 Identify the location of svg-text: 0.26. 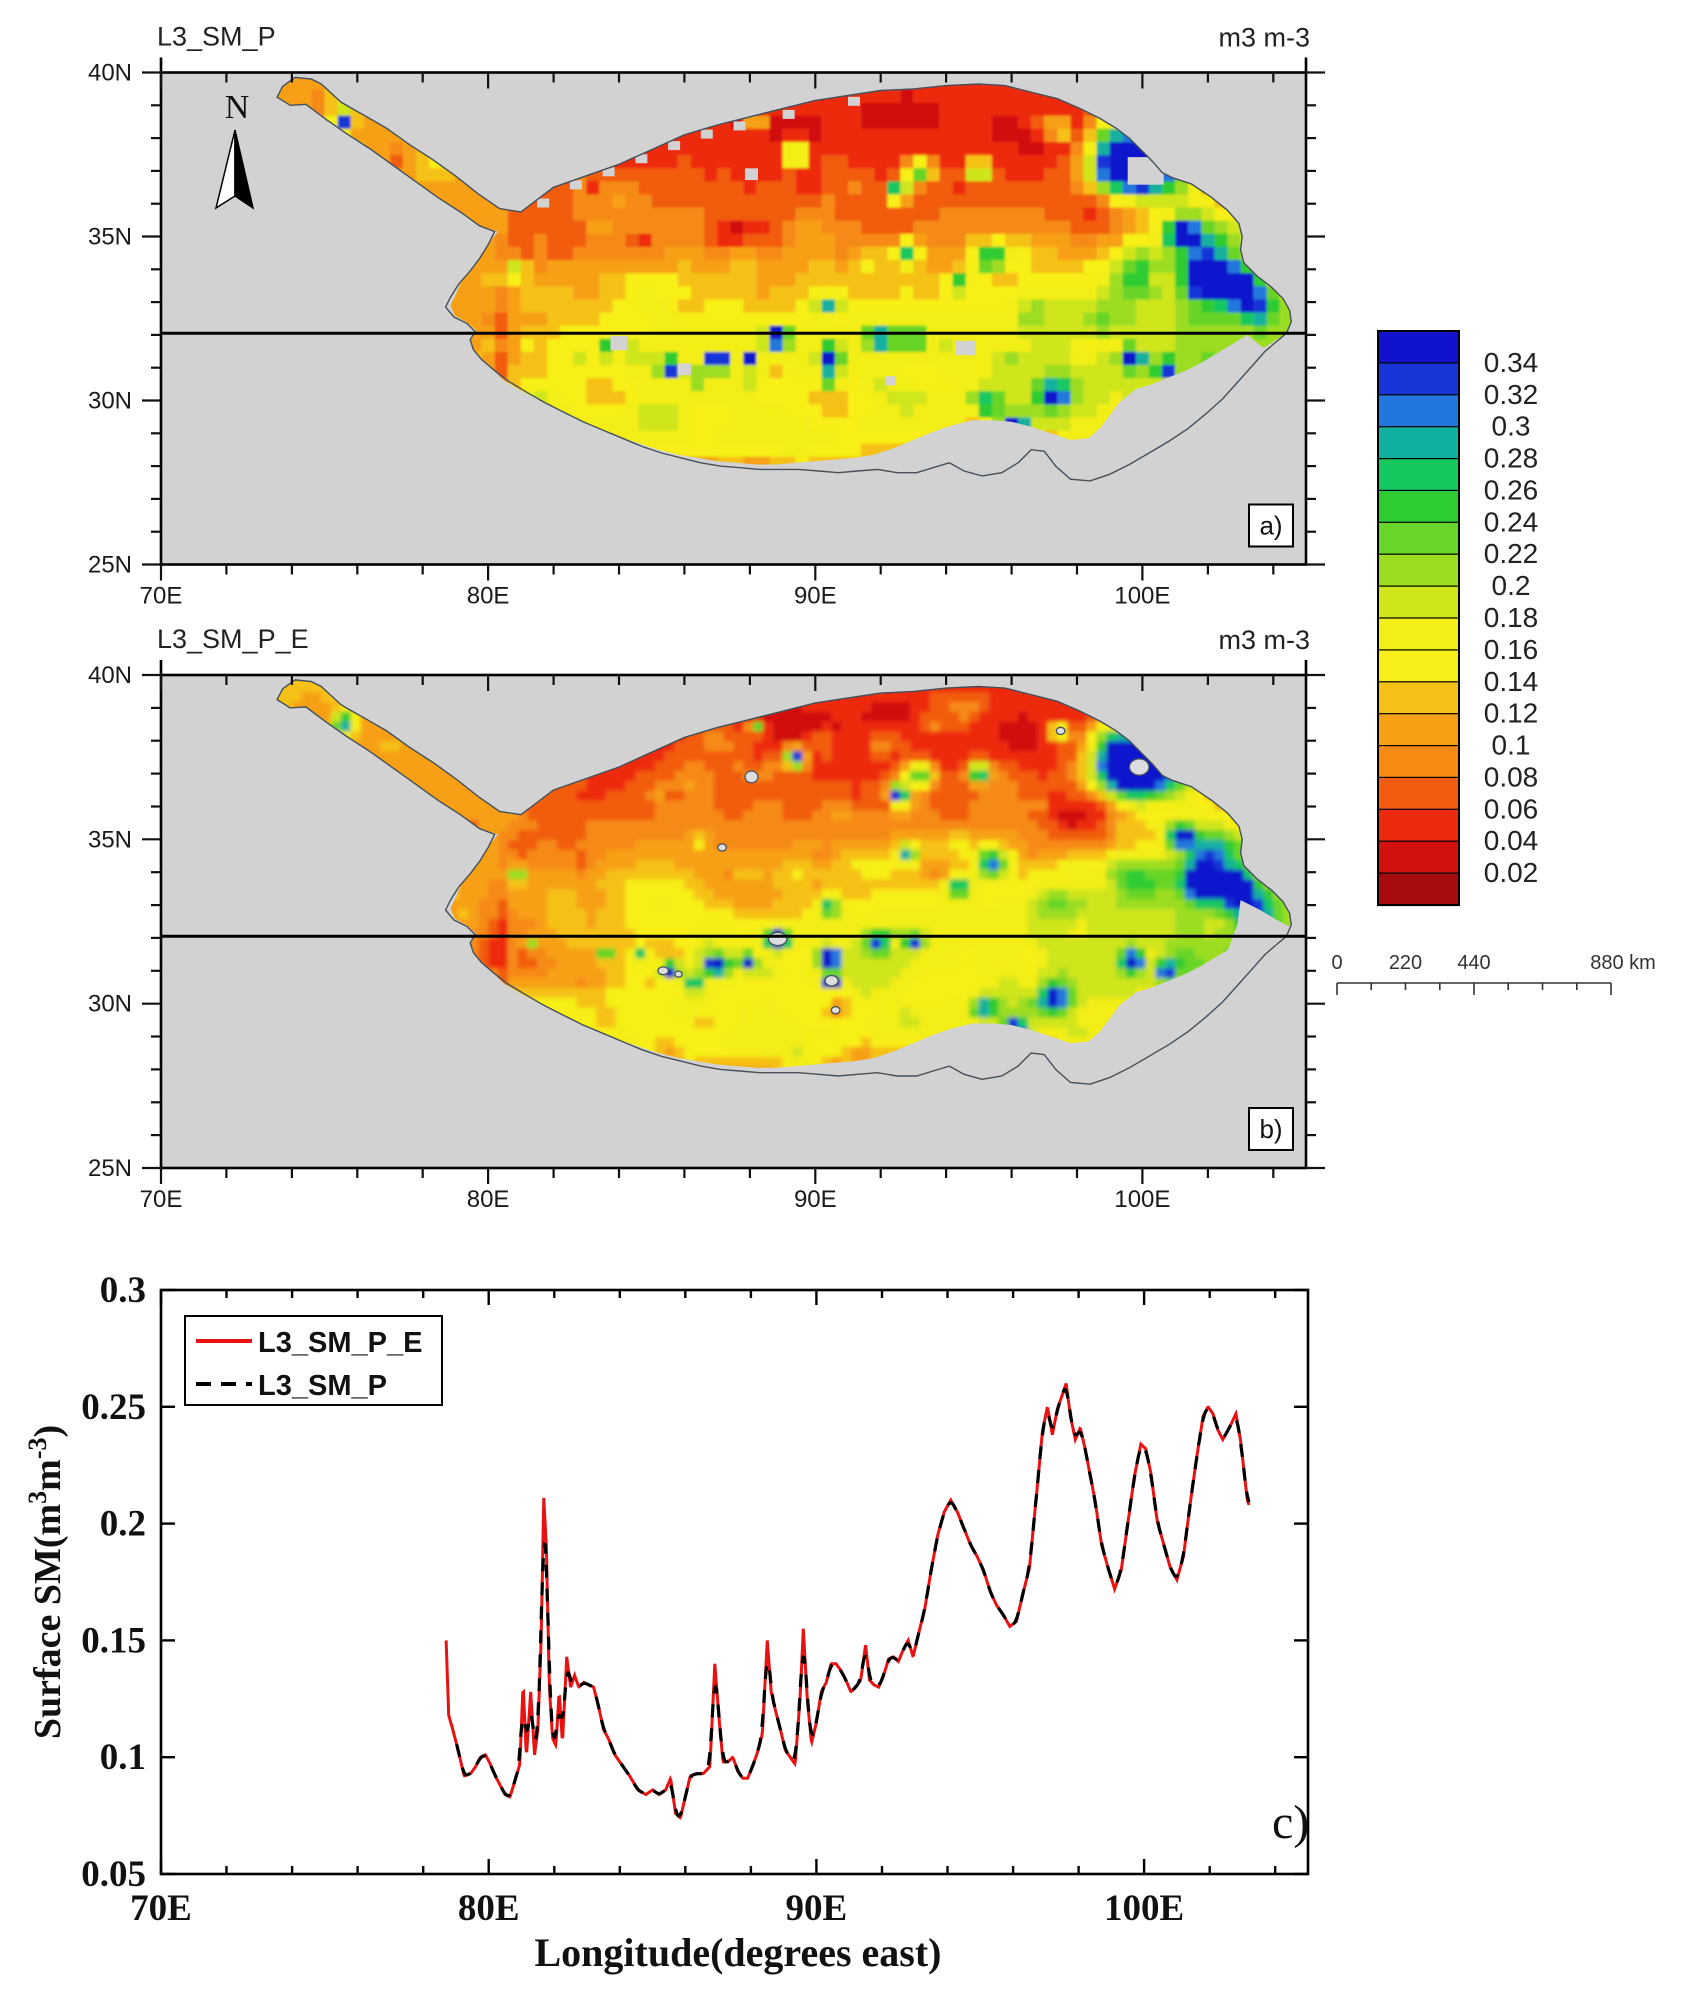
(1511, 489).